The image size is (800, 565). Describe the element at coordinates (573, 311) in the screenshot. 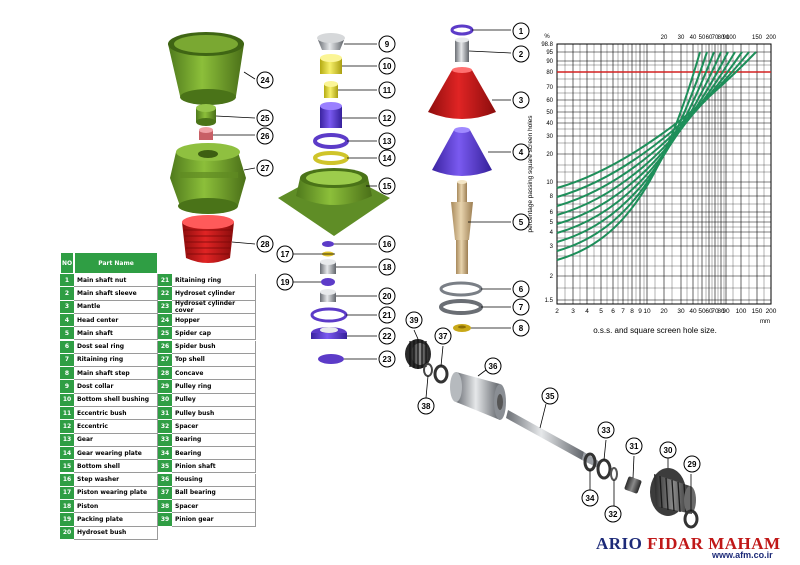

I see `x-tick-label: 3` at that location.